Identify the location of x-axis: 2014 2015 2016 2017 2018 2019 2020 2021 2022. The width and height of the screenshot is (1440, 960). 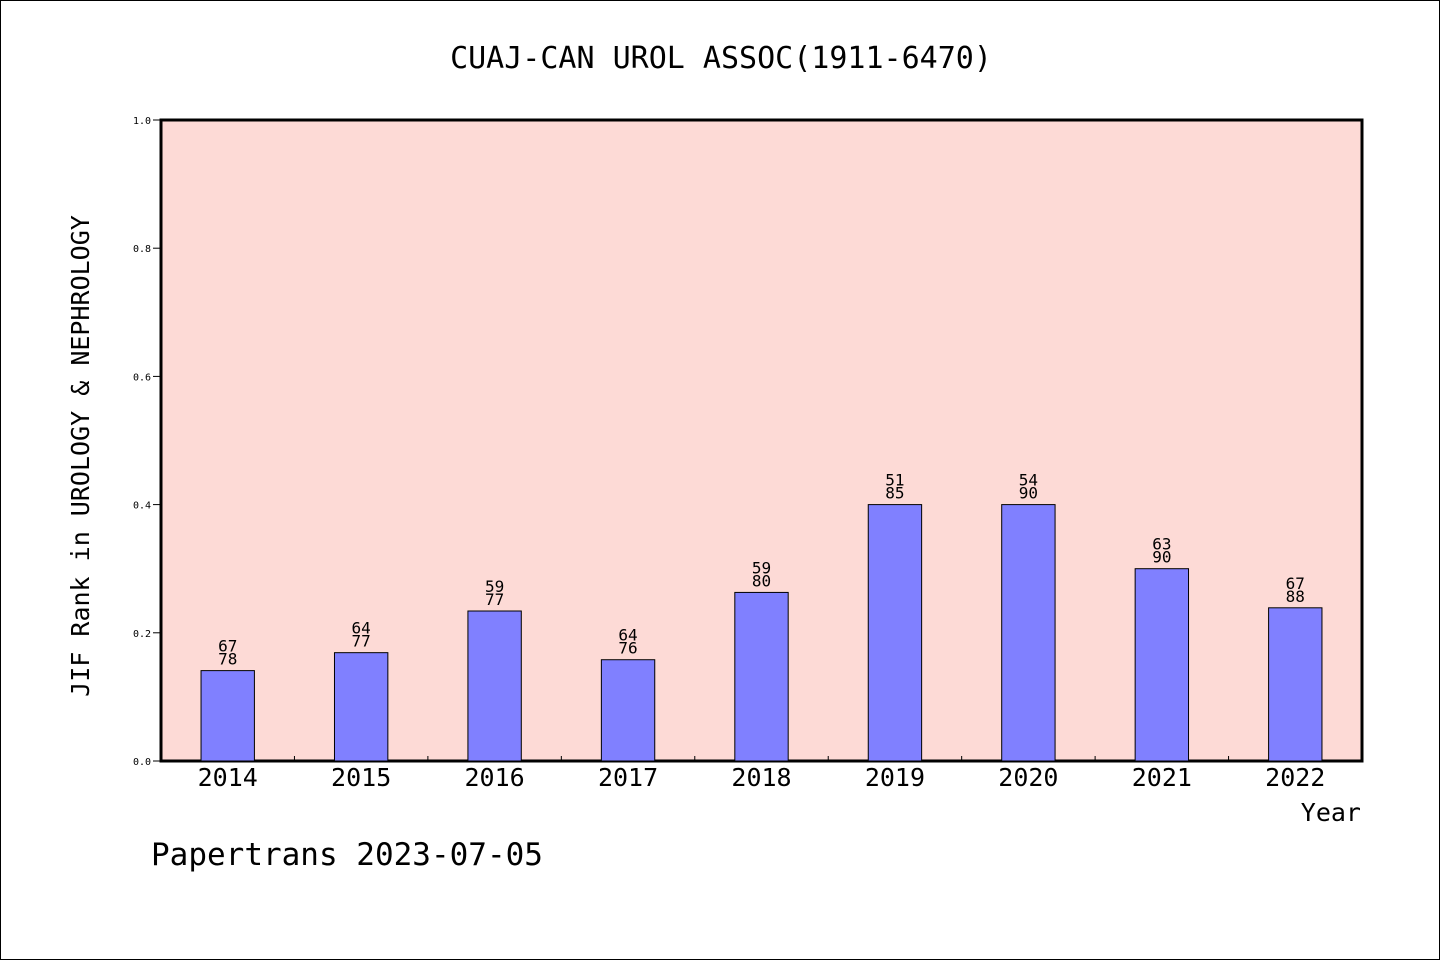
(761, 774).